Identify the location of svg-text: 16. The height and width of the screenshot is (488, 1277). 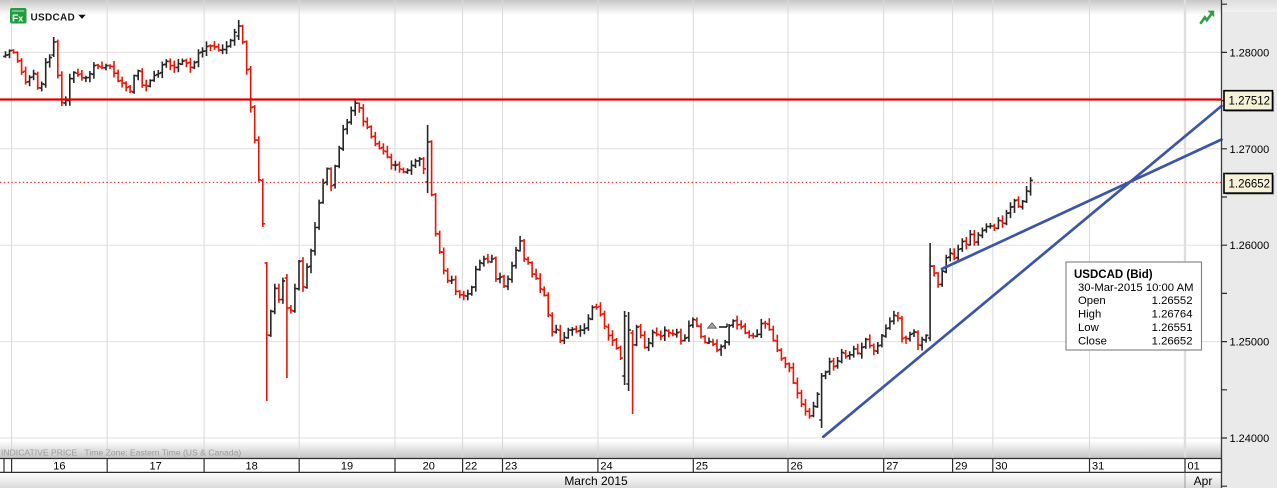
(59, 467).